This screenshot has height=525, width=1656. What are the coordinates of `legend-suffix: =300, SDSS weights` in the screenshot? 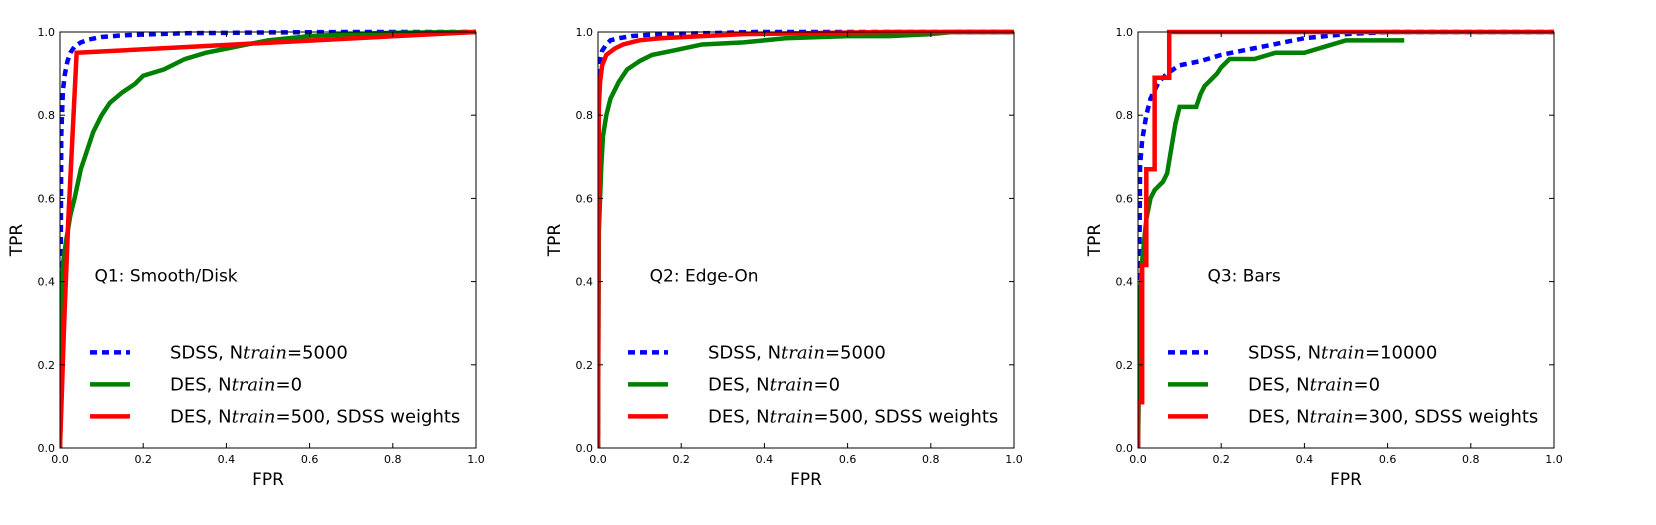 It's located at (1446, 416).